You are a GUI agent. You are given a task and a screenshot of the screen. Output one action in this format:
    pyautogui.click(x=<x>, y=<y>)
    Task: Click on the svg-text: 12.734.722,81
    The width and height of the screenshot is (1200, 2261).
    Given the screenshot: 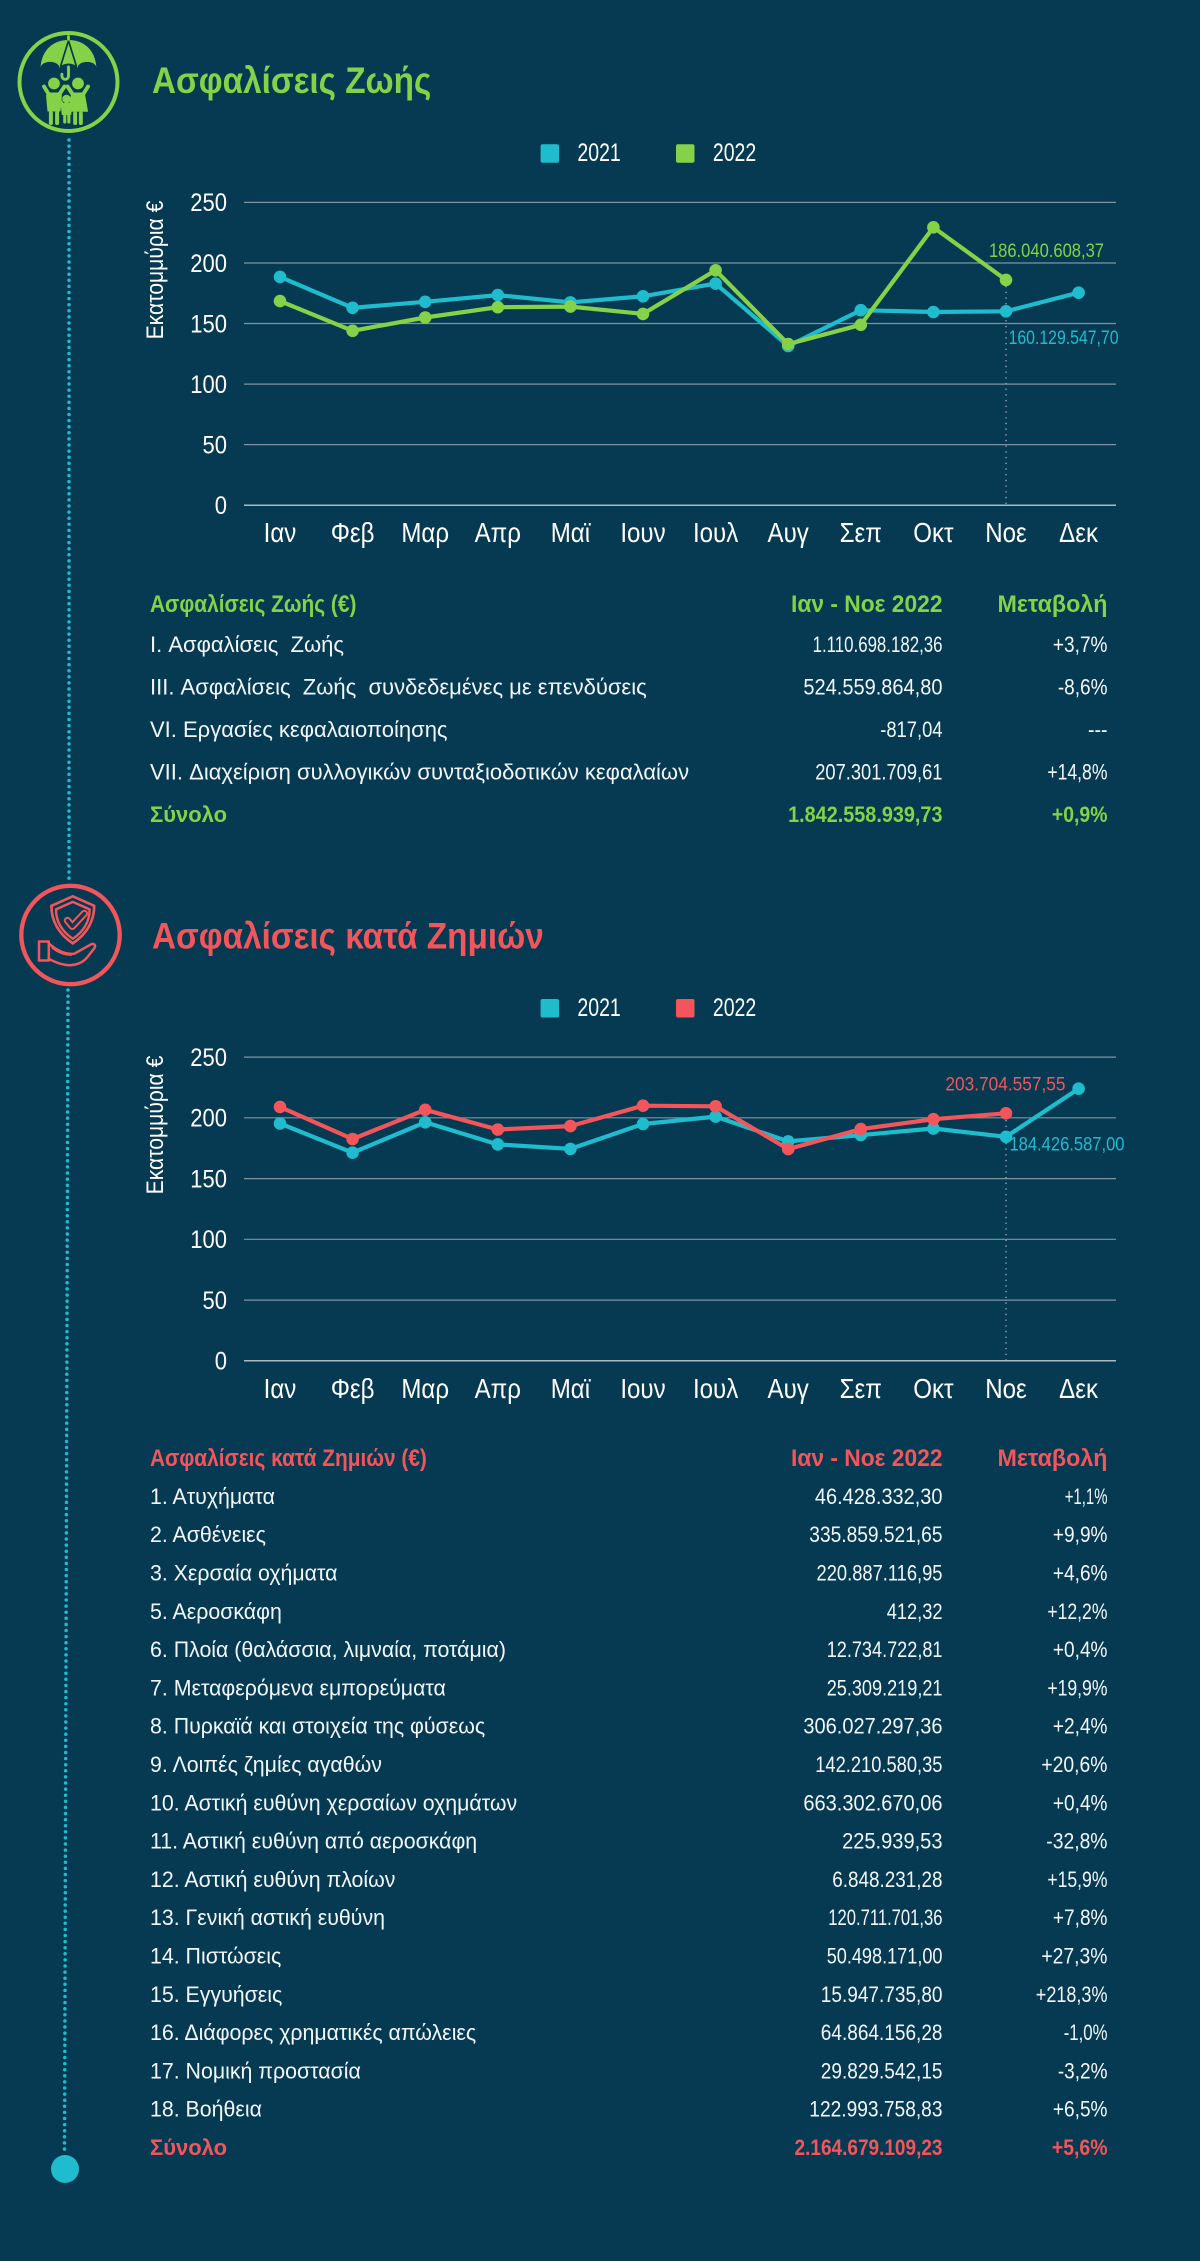 What is the action you would take?
    pyautogui.click(x=885, y=1651)
    